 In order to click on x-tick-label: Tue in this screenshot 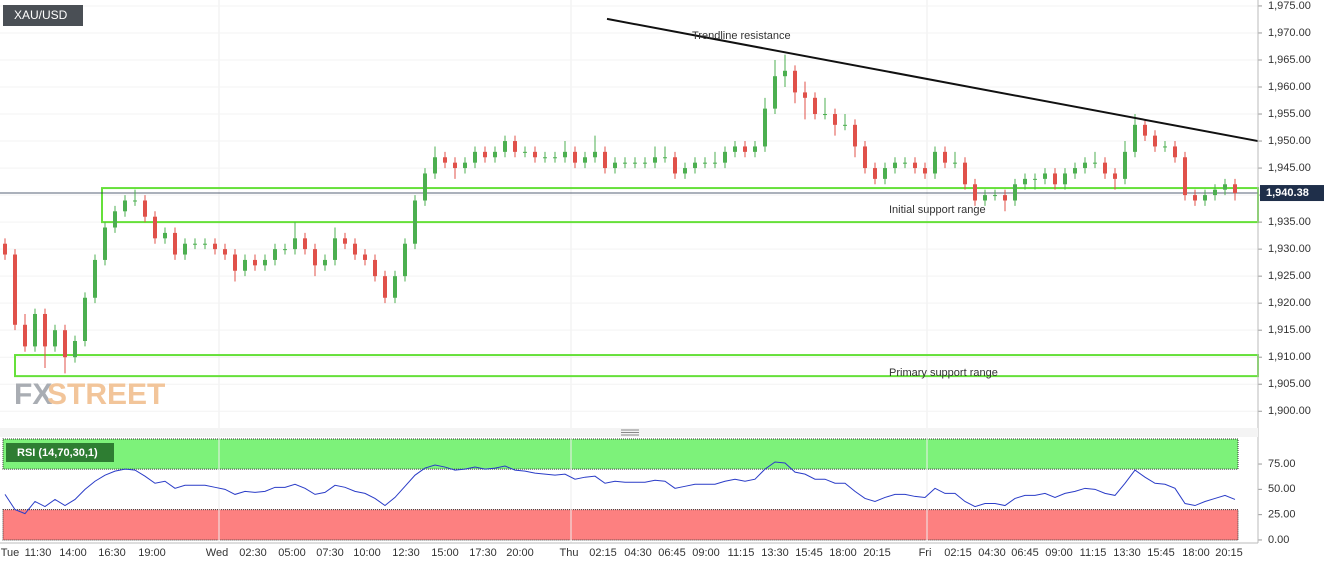, I will do `click(10, 553)`.